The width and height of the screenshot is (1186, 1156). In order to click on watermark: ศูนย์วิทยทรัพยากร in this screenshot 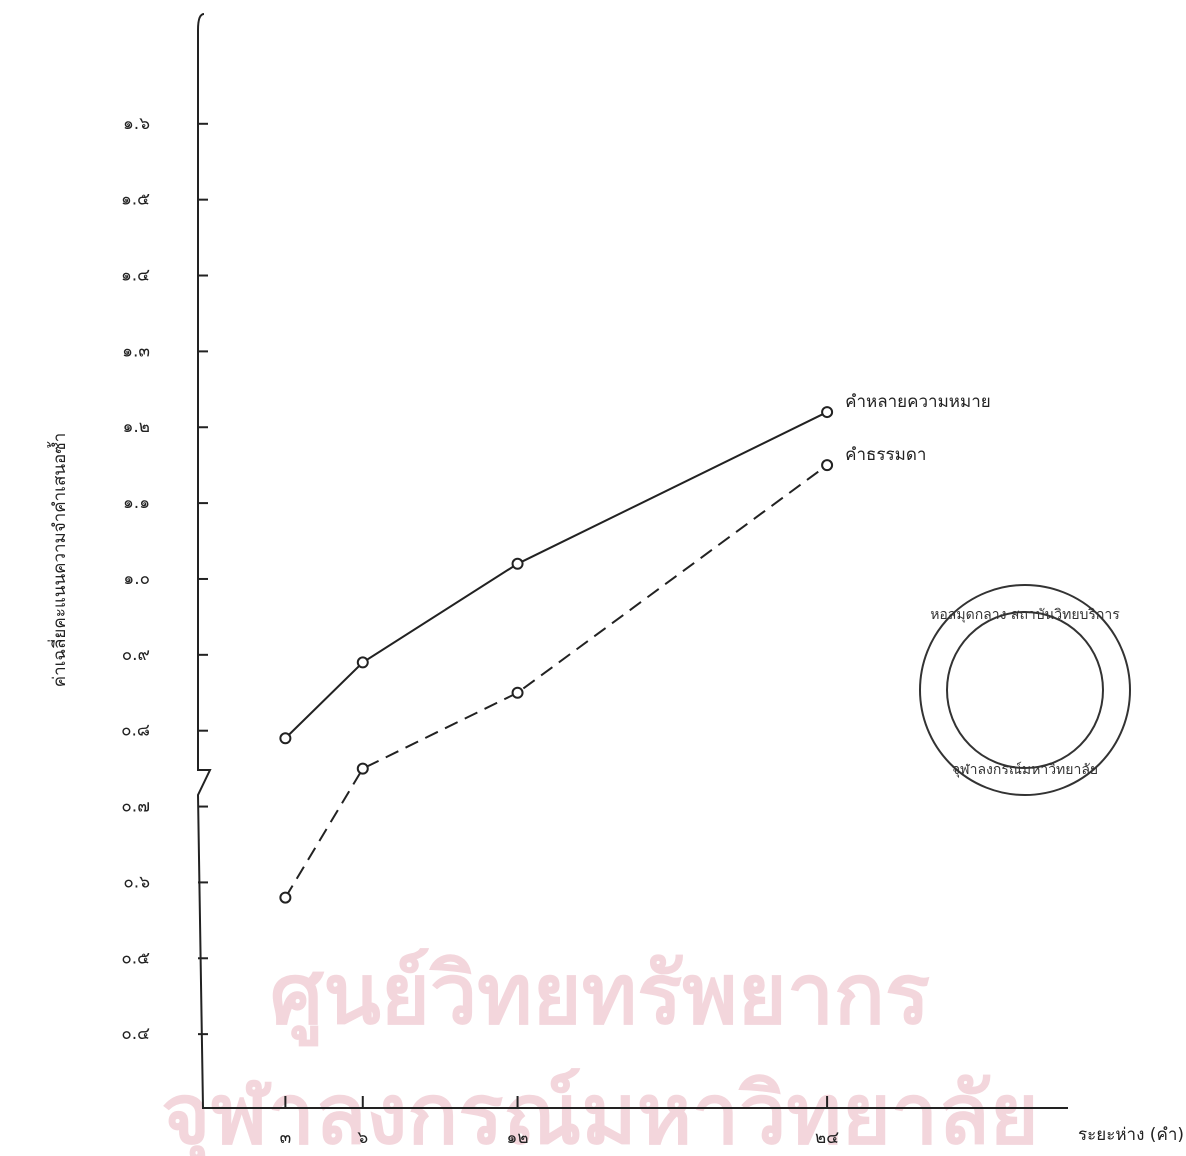, I will do `click(600, 996)`.